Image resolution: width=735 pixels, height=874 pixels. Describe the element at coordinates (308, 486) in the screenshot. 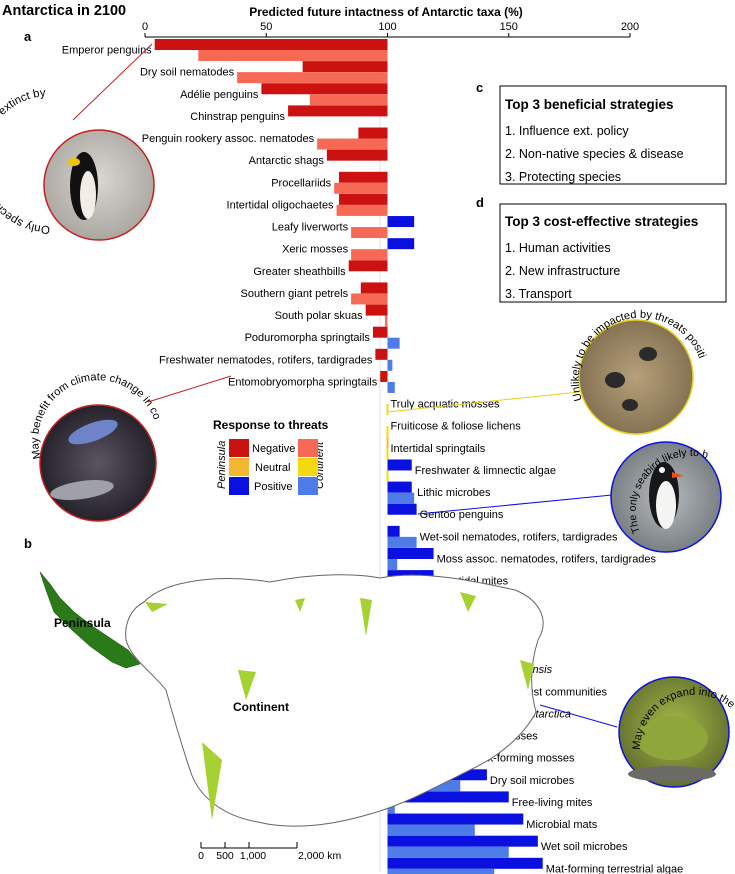

I see `legend-swatch-continent-positive` at that location.